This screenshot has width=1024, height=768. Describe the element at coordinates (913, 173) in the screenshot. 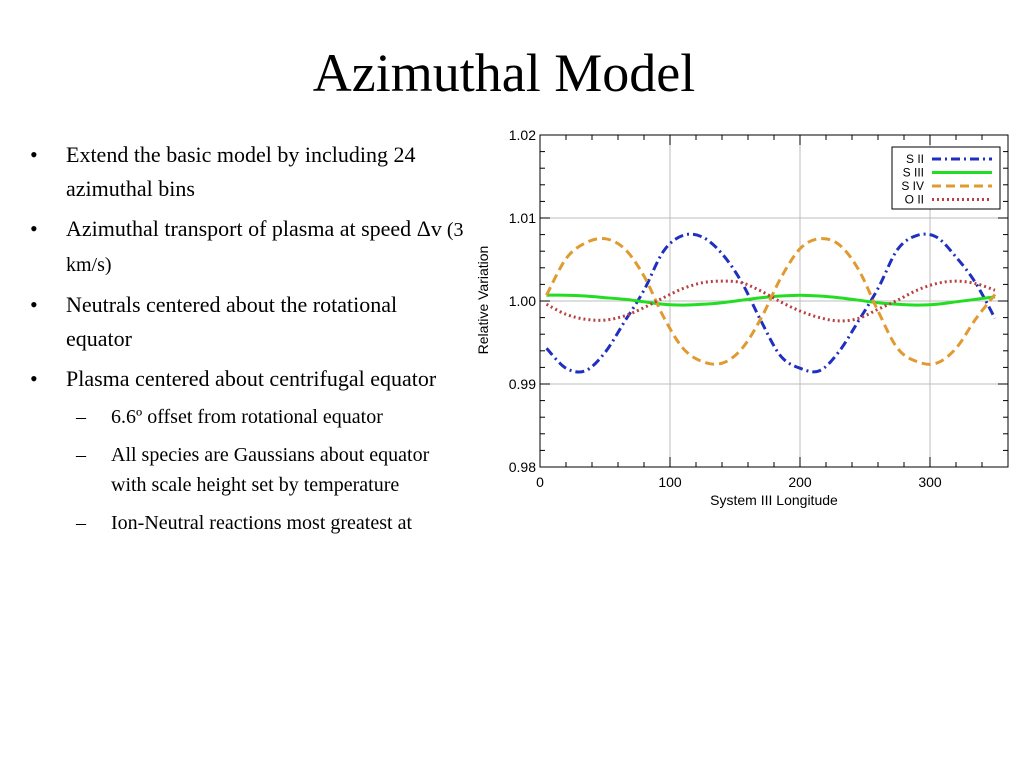

I see `legend-label: S III` at that location.